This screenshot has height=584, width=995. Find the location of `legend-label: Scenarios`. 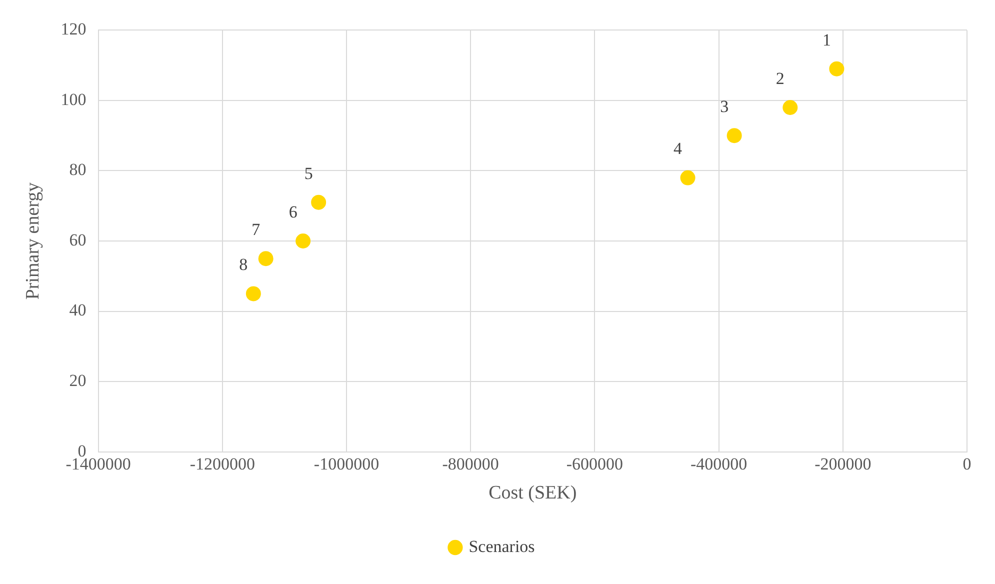

legend-label: Scenarios is located at coordinates (501, 546).